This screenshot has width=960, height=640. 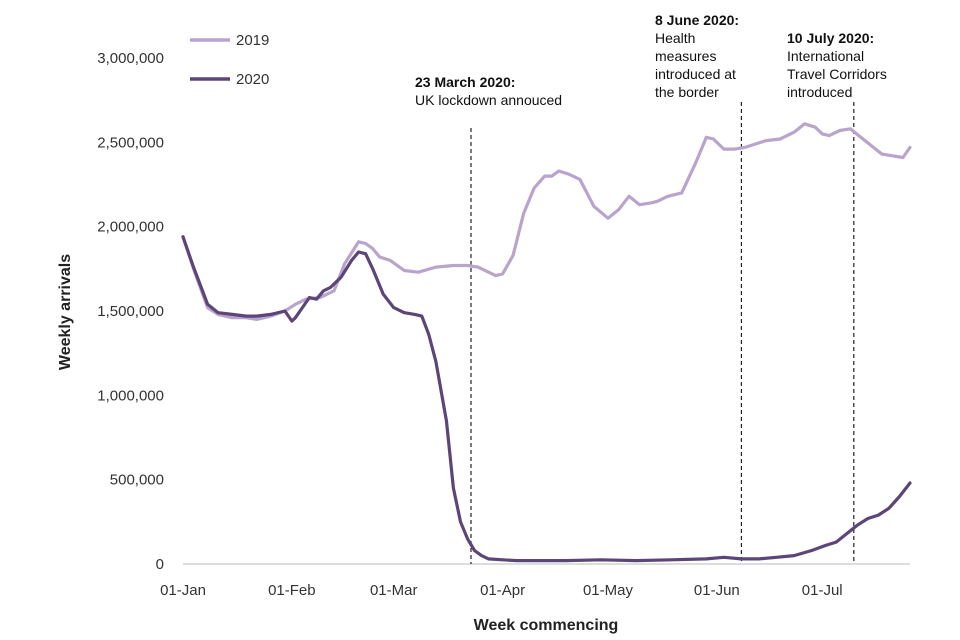 I want to click on annotation-text: introduced, so click(x=819, y=92).